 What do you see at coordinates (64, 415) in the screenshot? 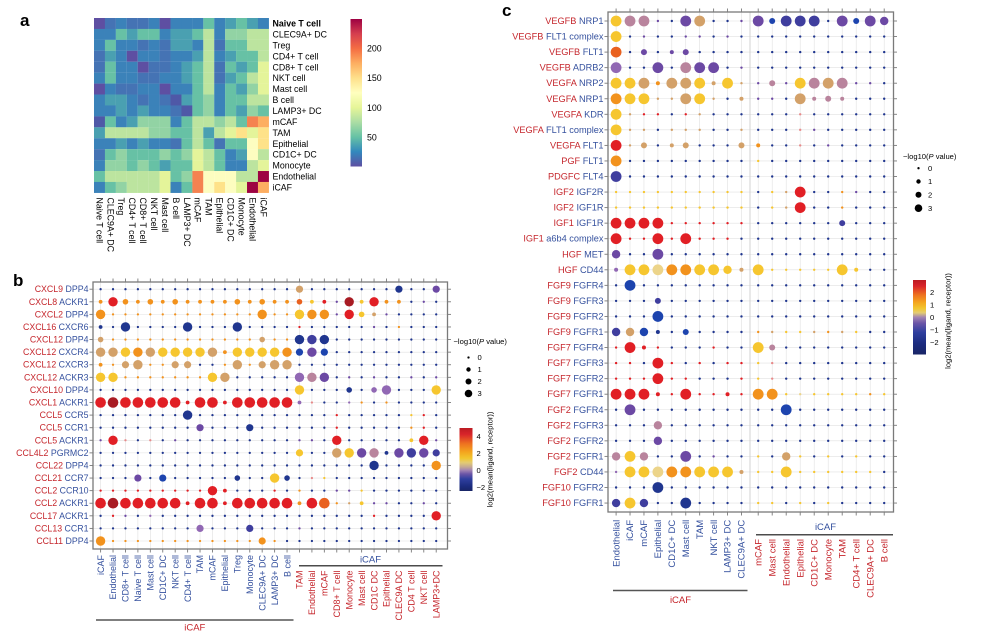
I see `svg-text: CCL5 CCR5` at bounding box center [64, 415].